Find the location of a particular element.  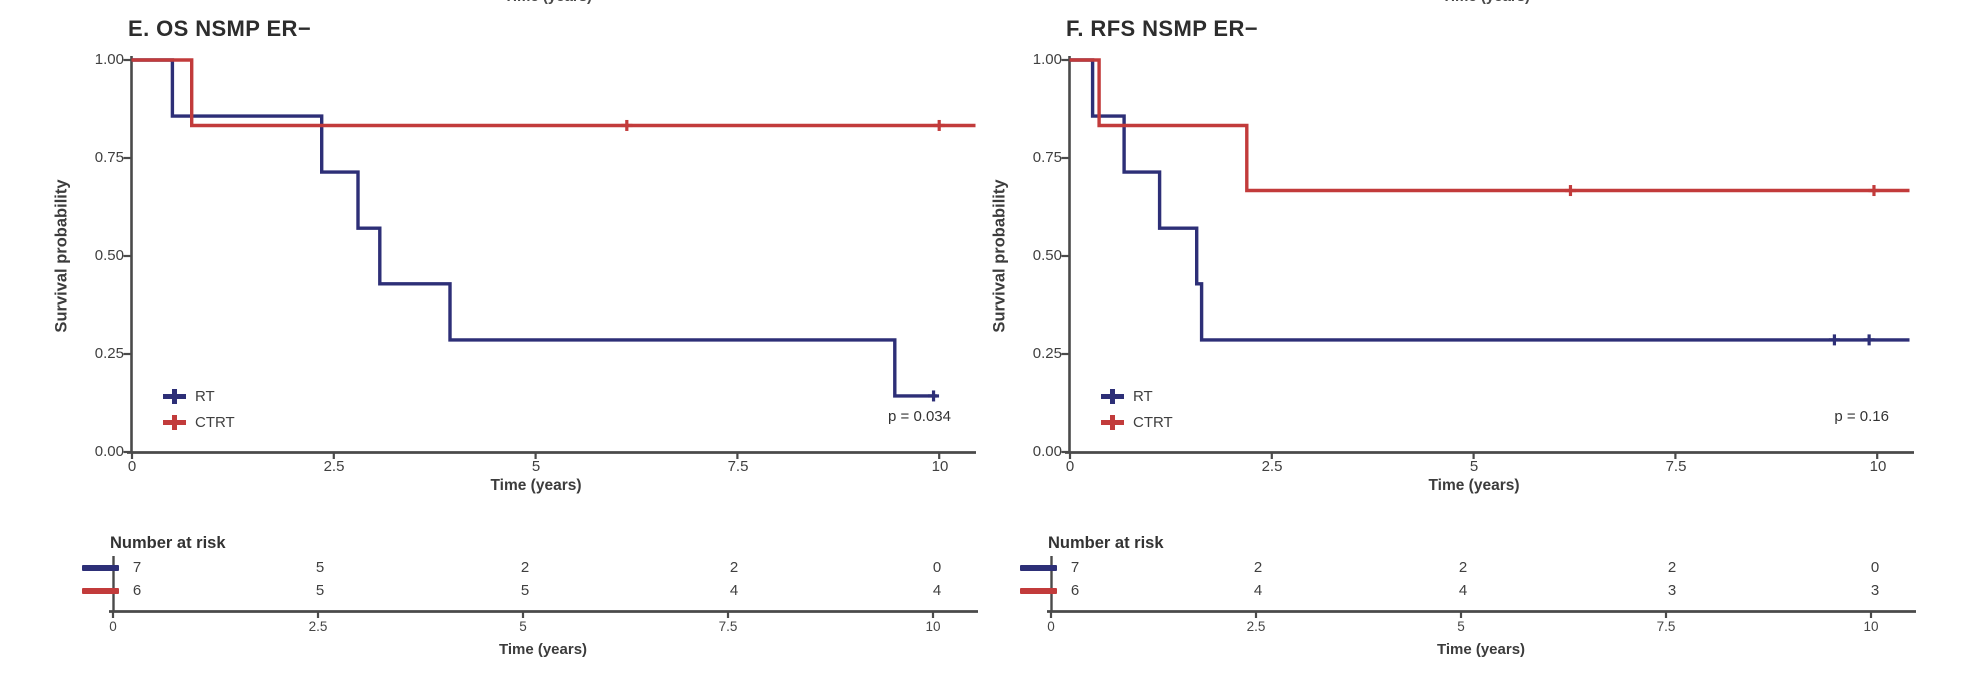

panel-title: E. OS NSMP ER− is located at coordinates (220, 28).